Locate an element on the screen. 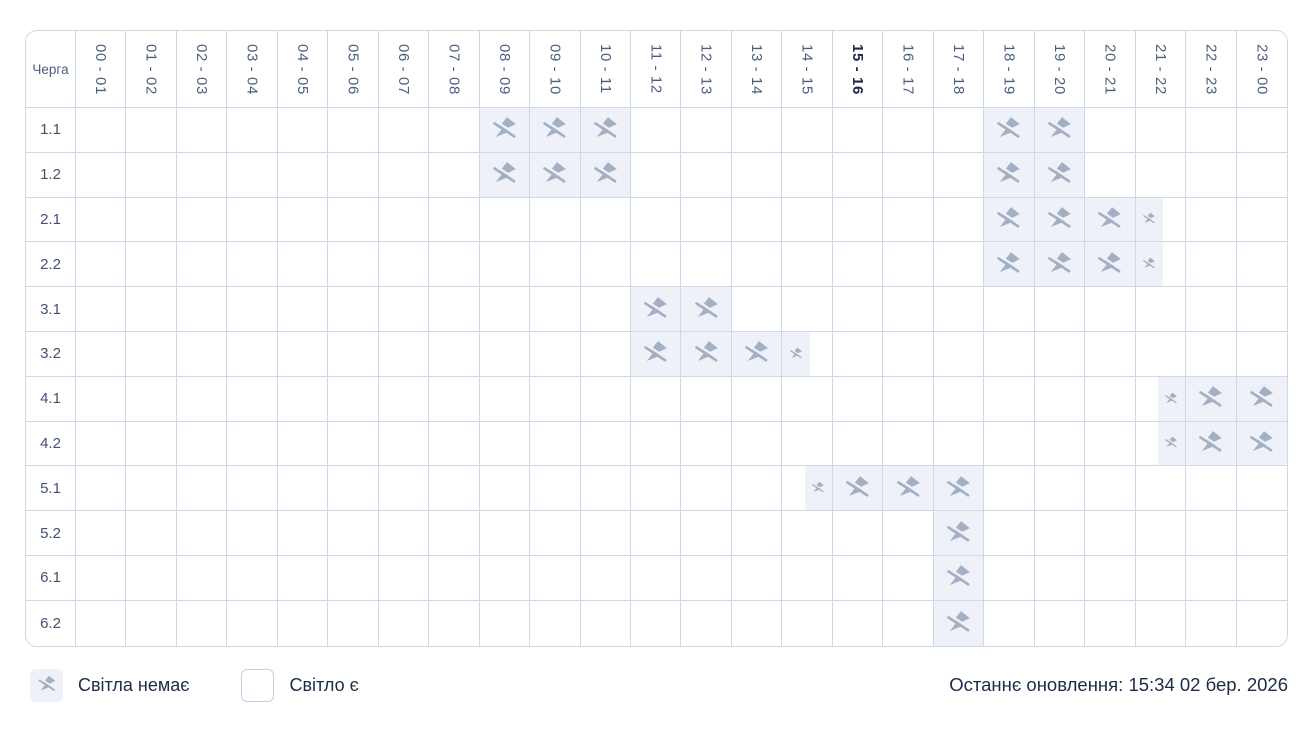  time-column-header: 03 - 04 is located at coordinates (252, 69).